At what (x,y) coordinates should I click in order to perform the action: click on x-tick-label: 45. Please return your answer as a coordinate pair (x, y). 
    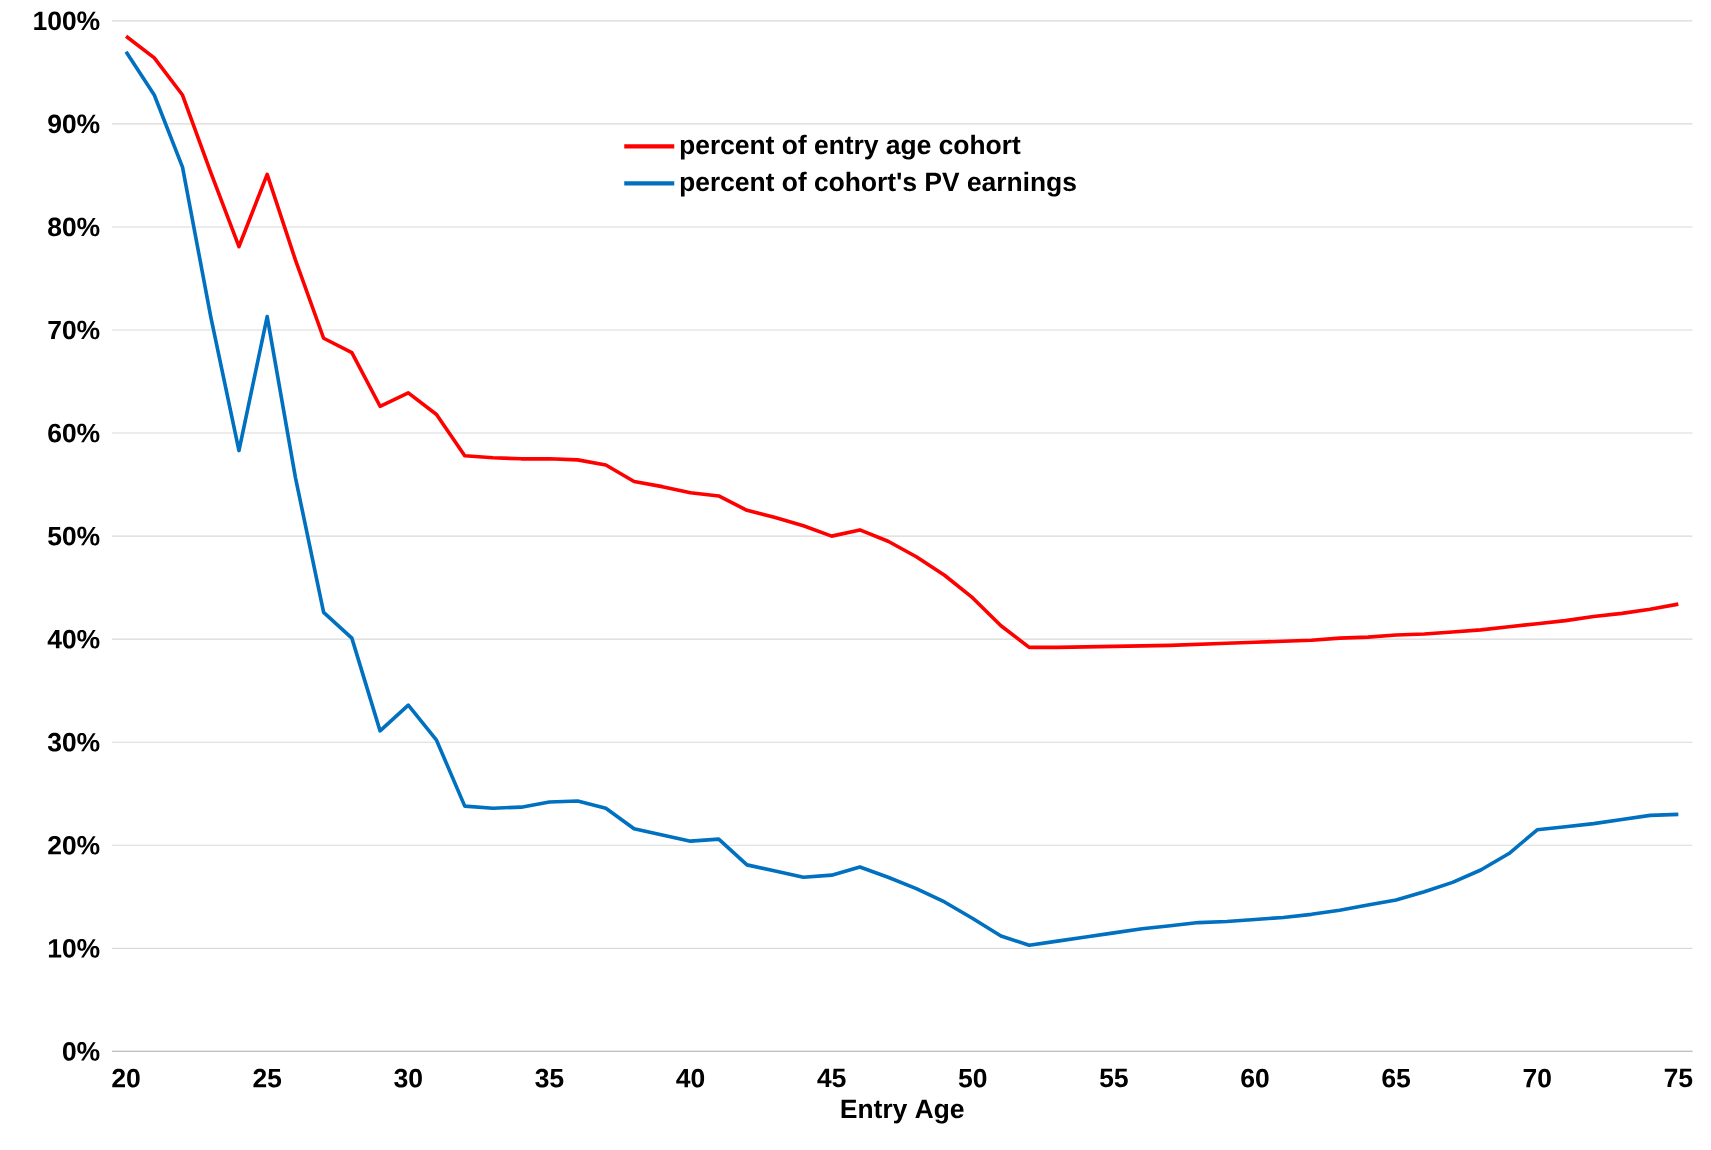
    Looking at the image, I should click on (831, 1078).